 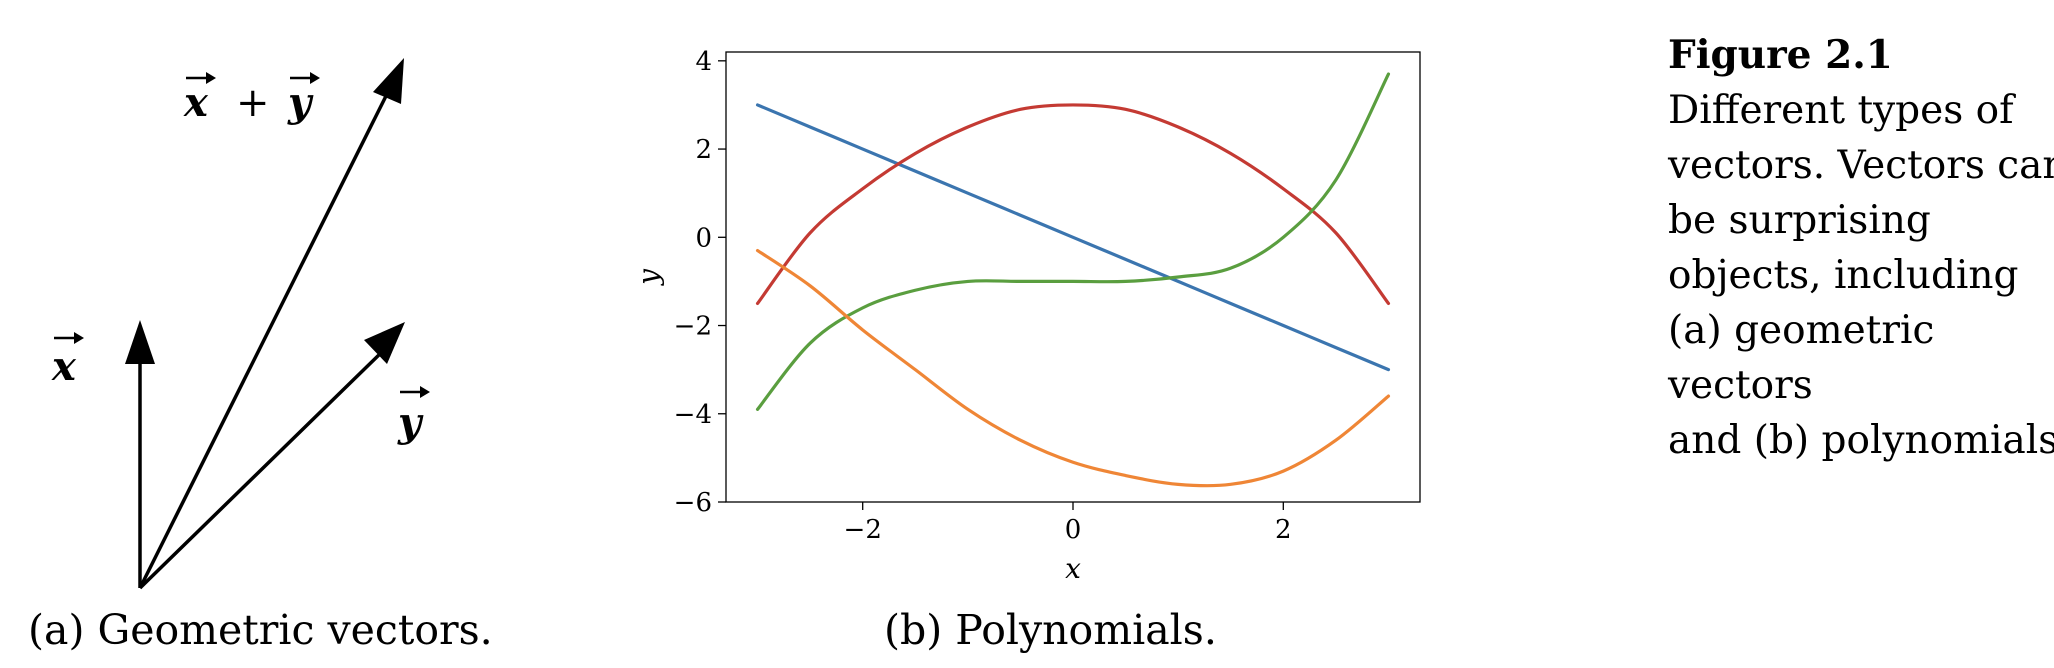 What do you see at coordinates (1073, 568) in the screenshot?
I see `x-axis-label: x` at bounding box center [1073, 568].